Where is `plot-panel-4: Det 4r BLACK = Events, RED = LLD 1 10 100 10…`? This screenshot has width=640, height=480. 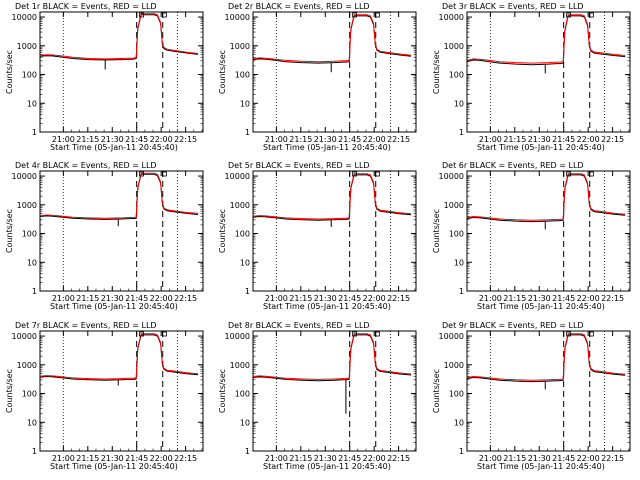
plot-panel-4: Det 4r BLACK = Events, RED = LLD 1 10 100 10… is located at coordinates (104, 236).